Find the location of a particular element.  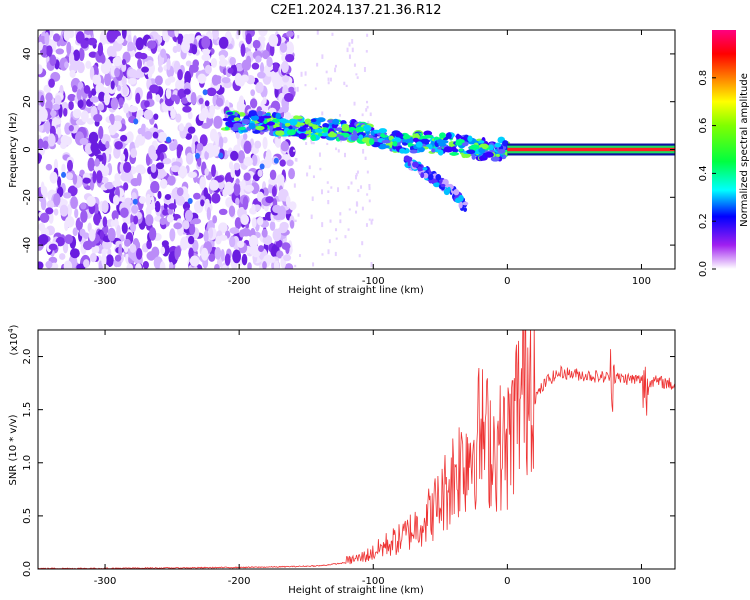

colorbar-bar is located at coordinates (724, 149).